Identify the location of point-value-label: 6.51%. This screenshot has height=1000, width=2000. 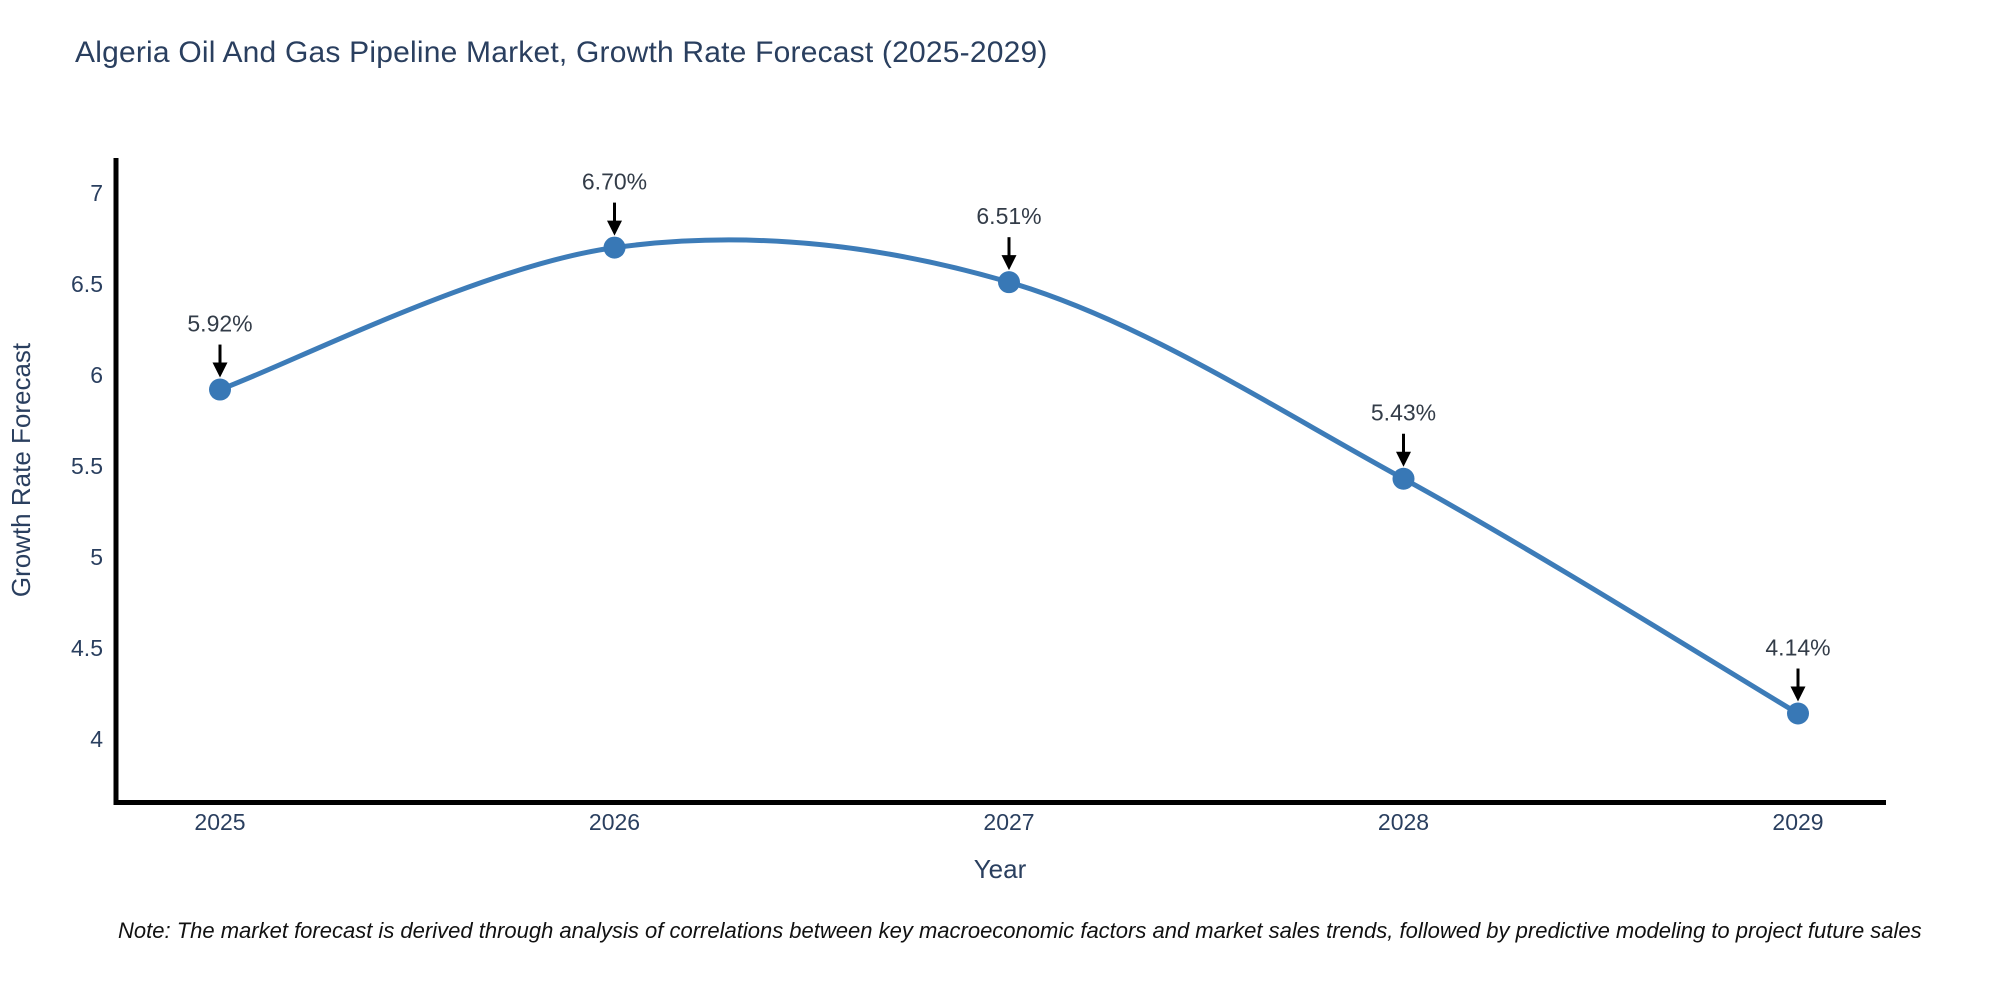
(1008, 216).